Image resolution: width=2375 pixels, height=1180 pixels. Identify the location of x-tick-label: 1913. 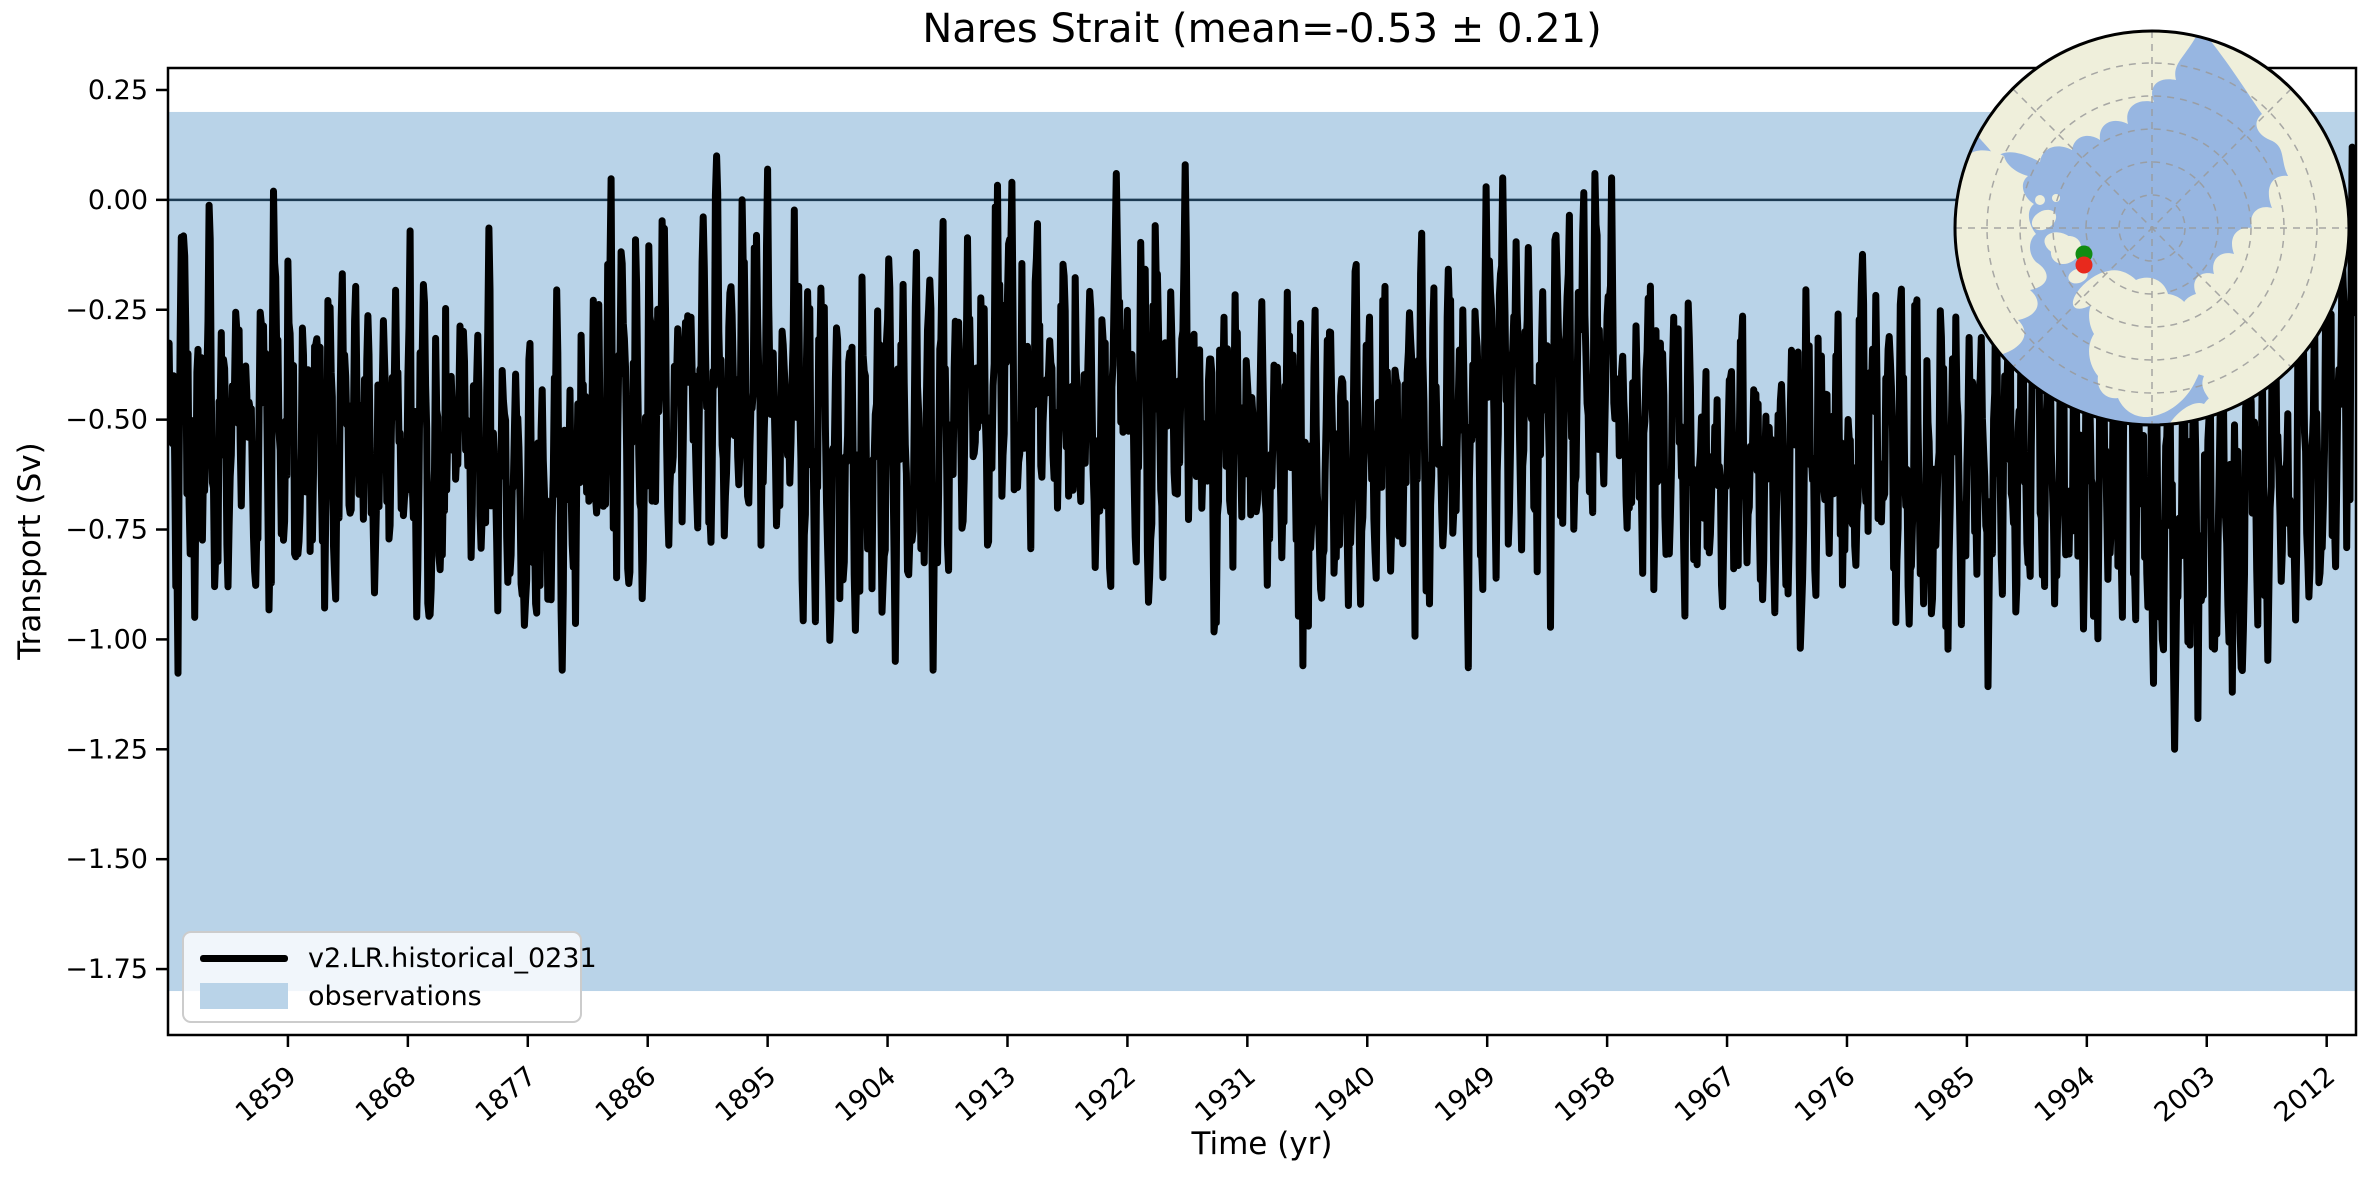
(985, 1095).